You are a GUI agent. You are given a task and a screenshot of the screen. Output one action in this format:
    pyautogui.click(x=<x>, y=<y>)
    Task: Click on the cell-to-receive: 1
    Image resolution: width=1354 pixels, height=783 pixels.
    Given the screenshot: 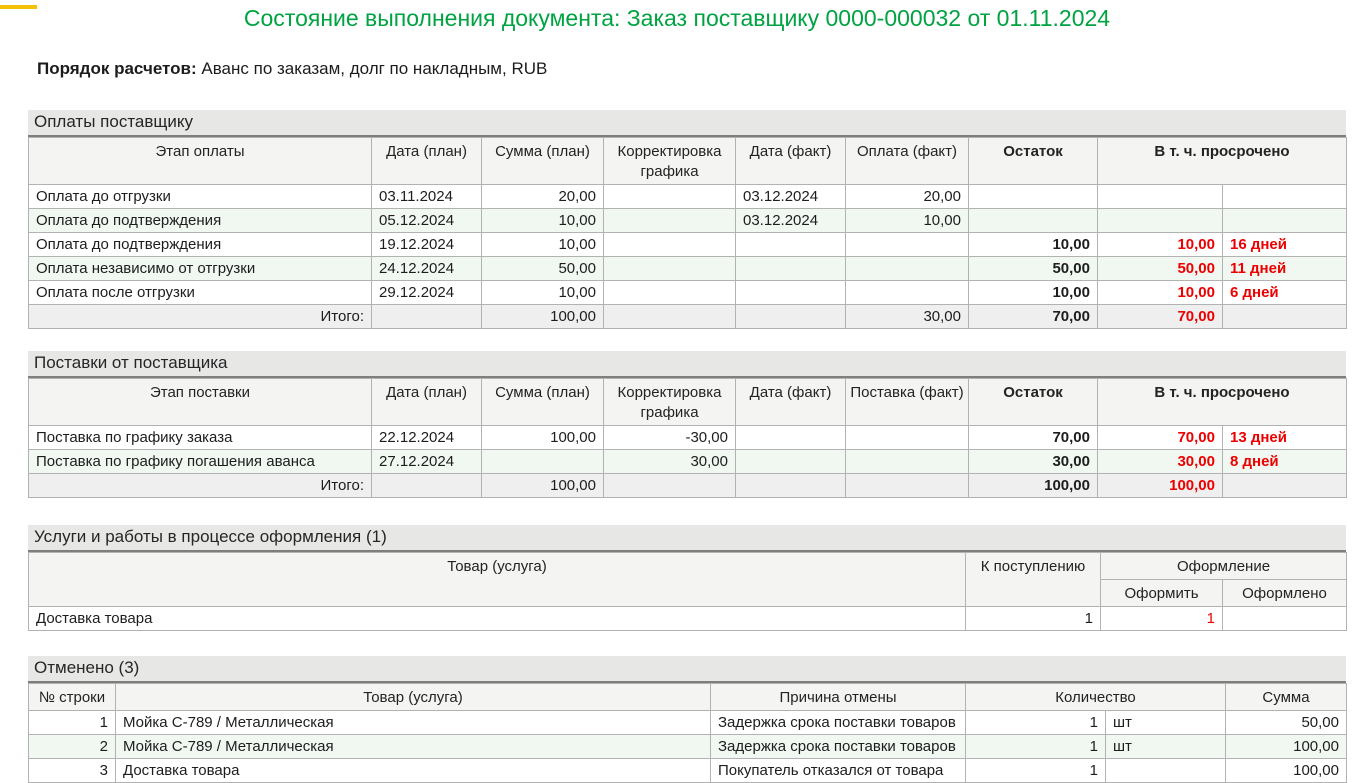 What is the action you would take?
    pyautogui.click(x=1033, y=618)
    